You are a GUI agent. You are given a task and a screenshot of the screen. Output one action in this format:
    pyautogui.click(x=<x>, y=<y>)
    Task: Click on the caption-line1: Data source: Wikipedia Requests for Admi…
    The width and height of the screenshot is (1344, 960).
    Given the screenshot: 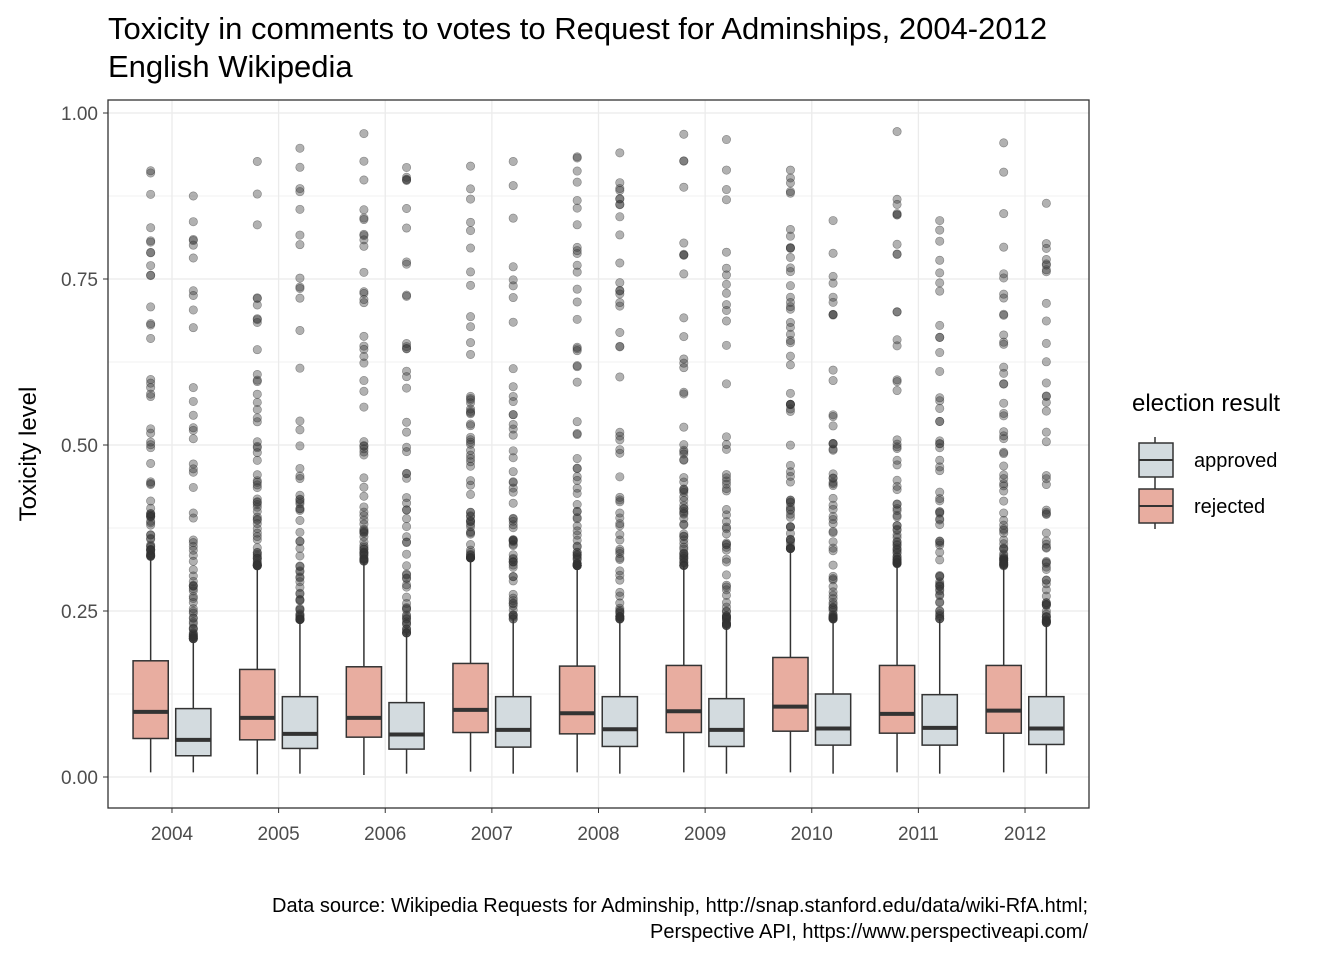 What is the action you would take?
    pyautogui.click(x=680, y=906)
    